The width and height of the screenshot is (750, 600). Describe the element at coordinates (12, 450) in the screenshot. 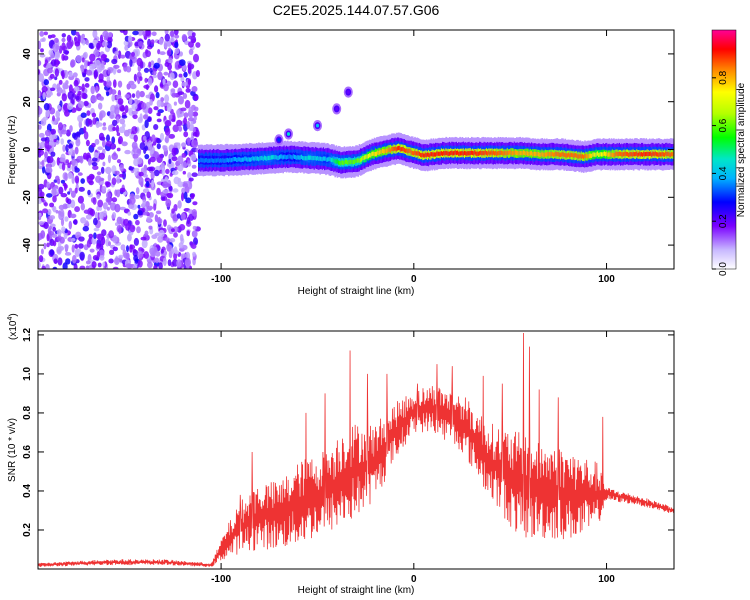

I see `snr-ylabel: SNR (10 * v/v)` at that location.